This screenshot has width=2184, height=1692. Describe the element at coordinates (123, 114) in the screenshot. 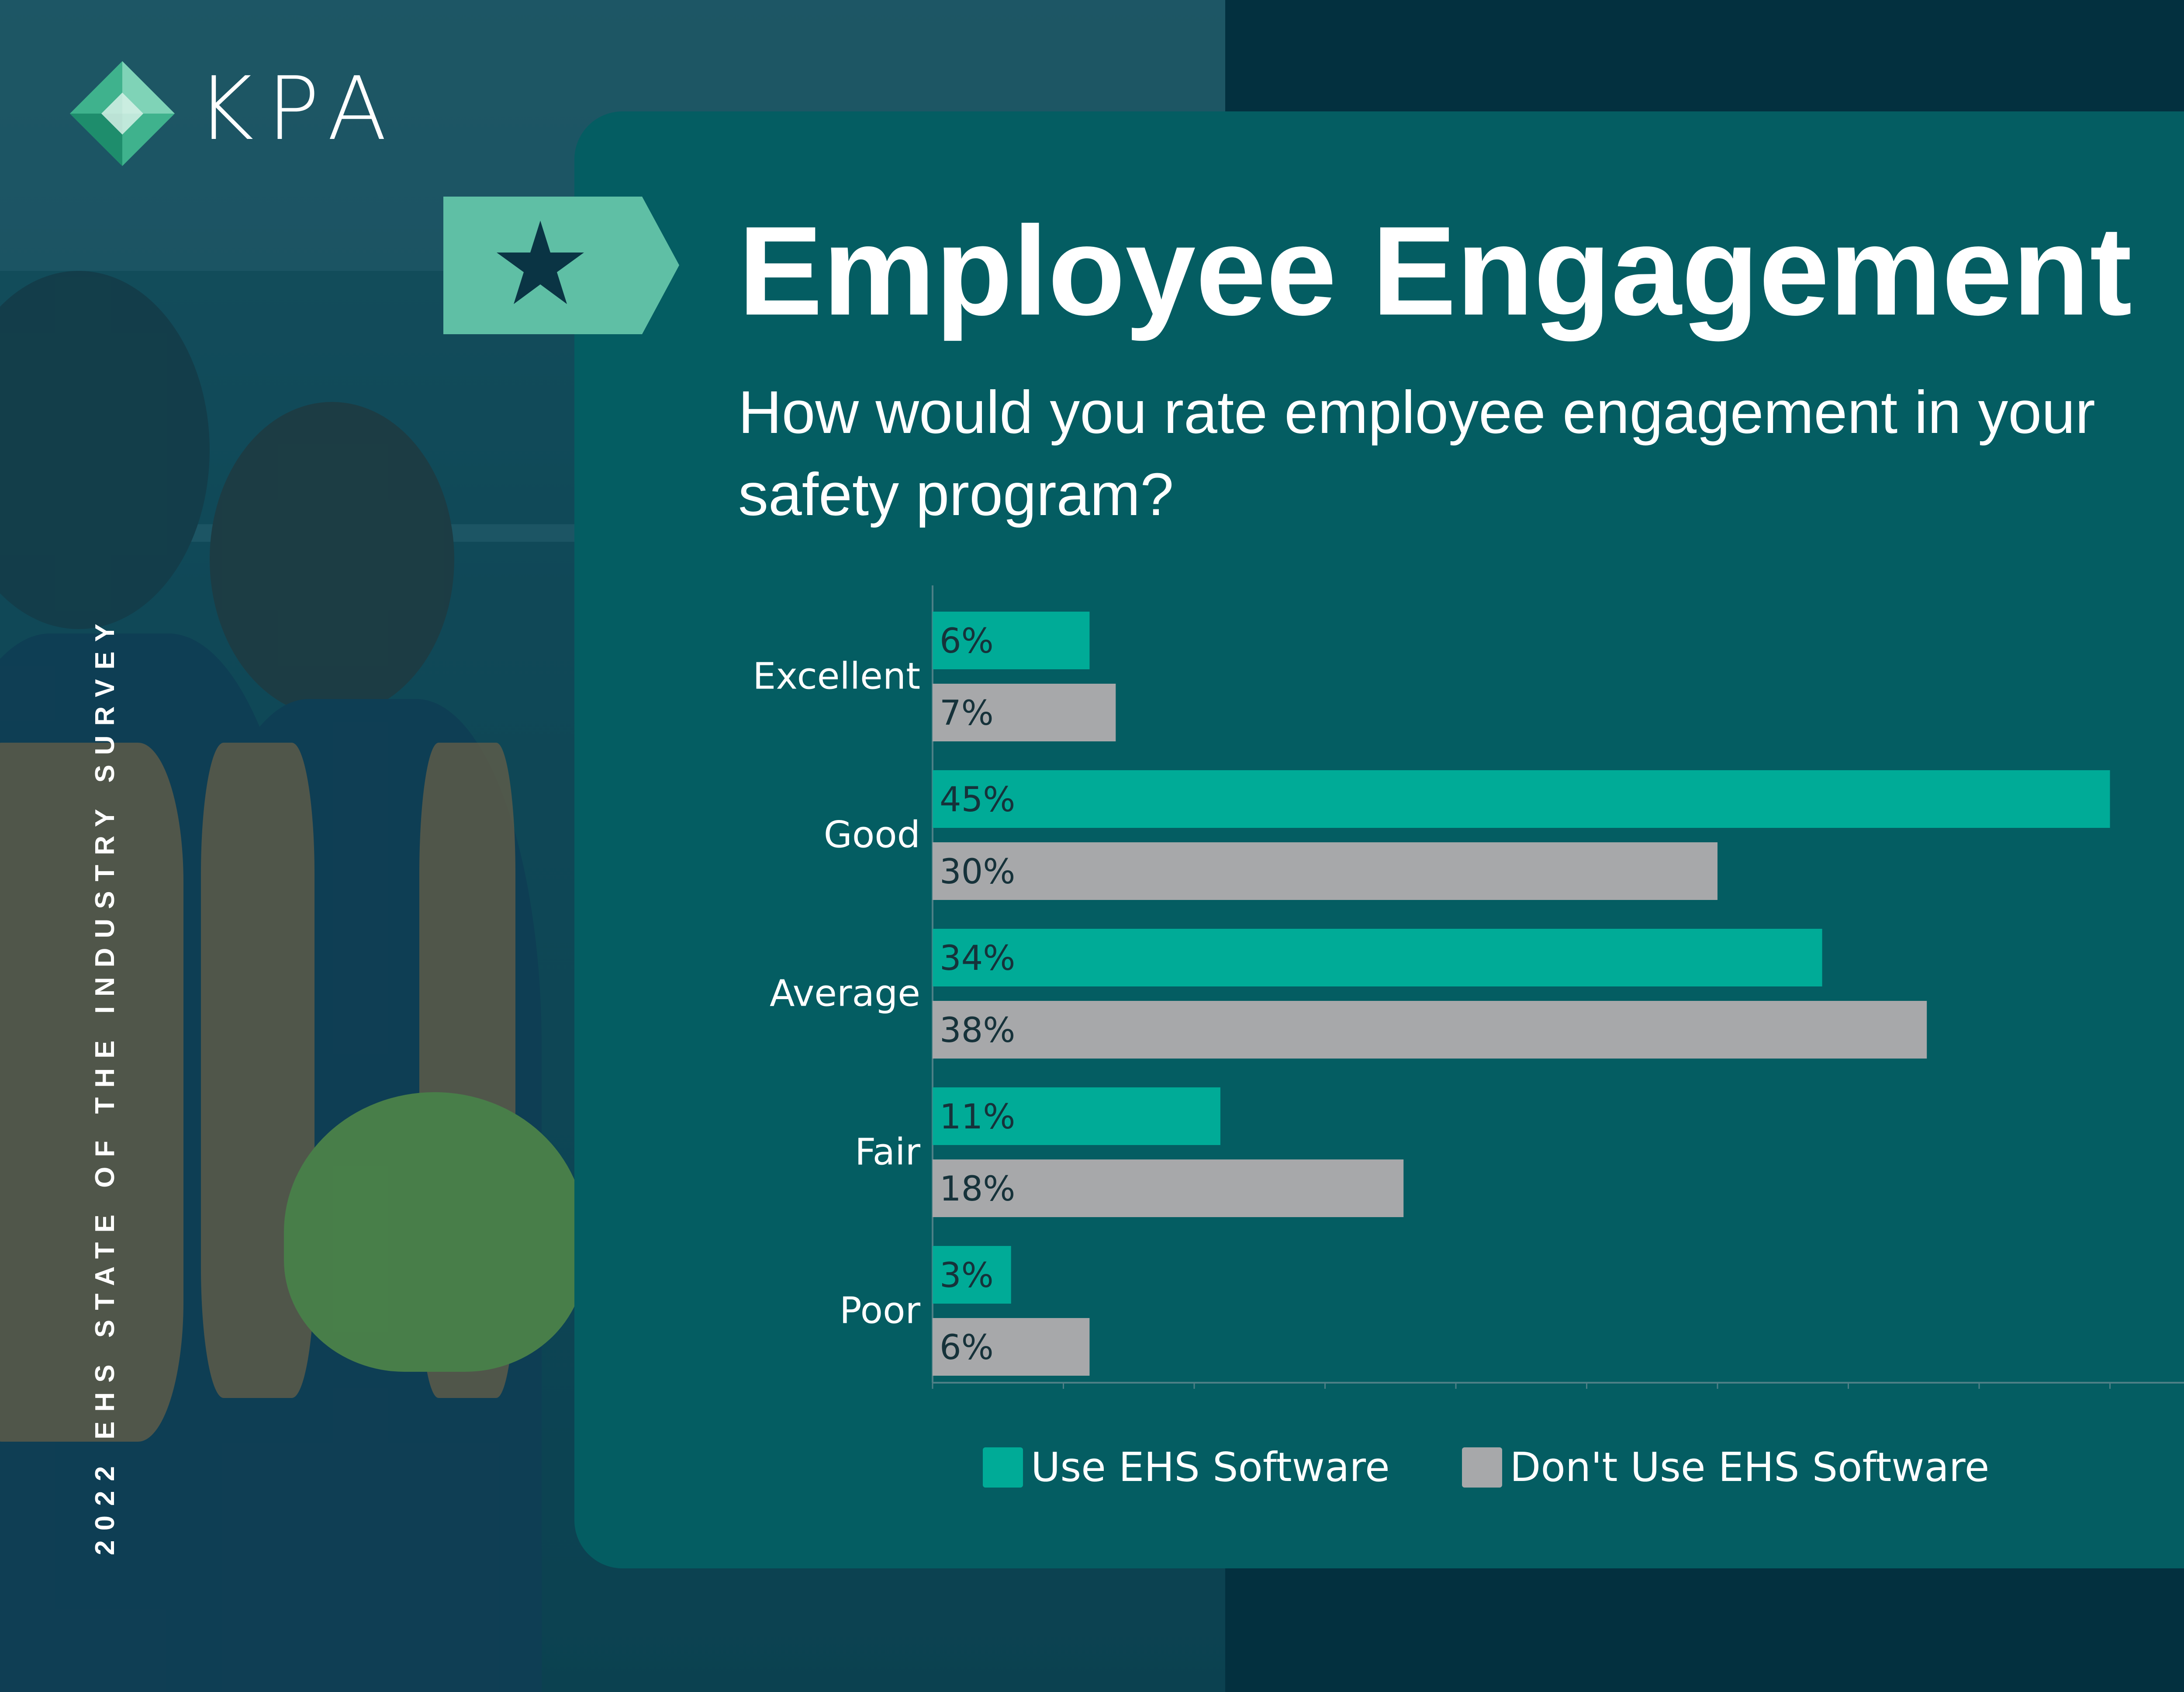

I see `kpa-diamond-icon` at that location.